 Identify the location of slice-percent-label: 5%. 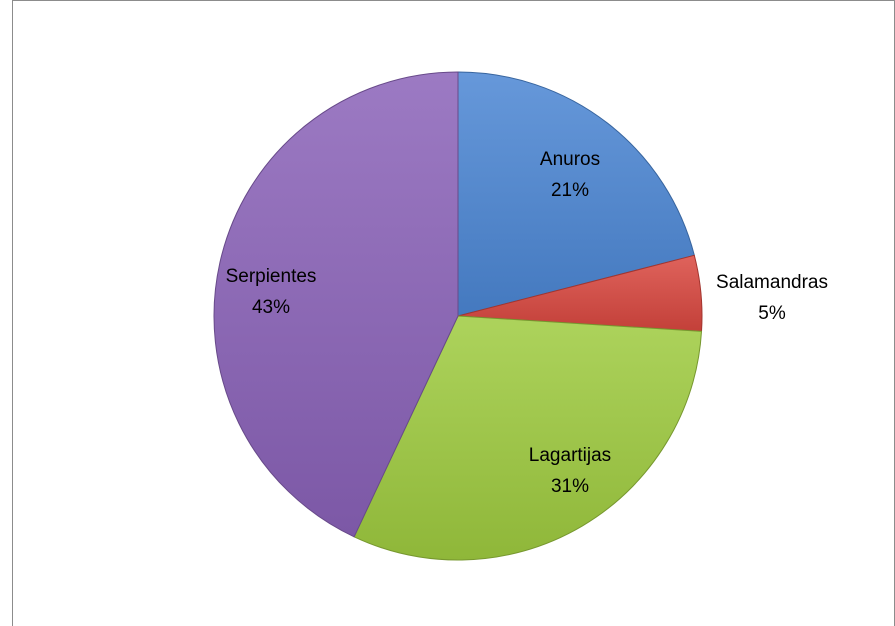
(772, 313).